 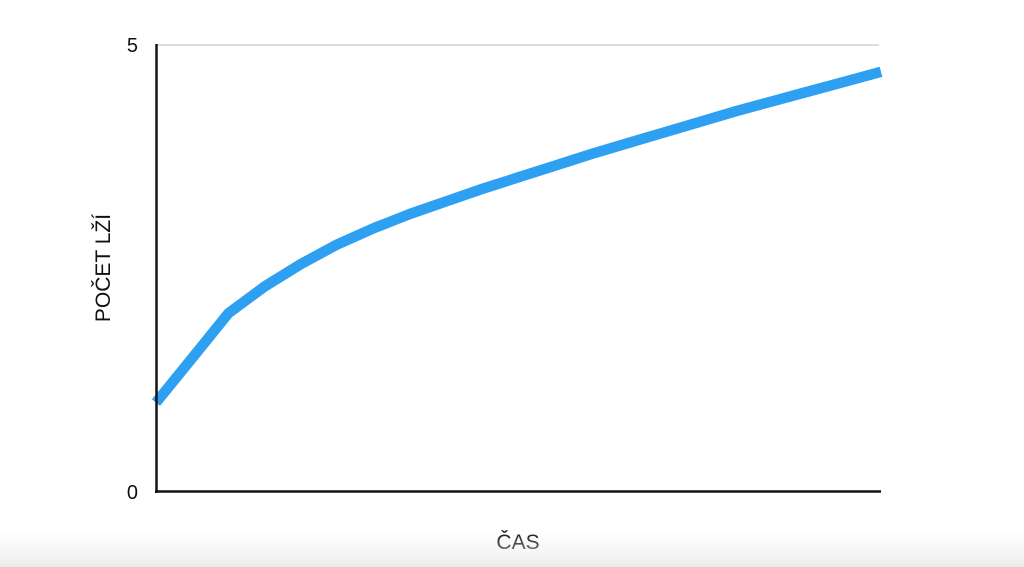 What do you see at coordinates (103, 268) in the screenshot?
I see `y-axis-title: POČET LŽÍ` at bounding box center [103, 268].